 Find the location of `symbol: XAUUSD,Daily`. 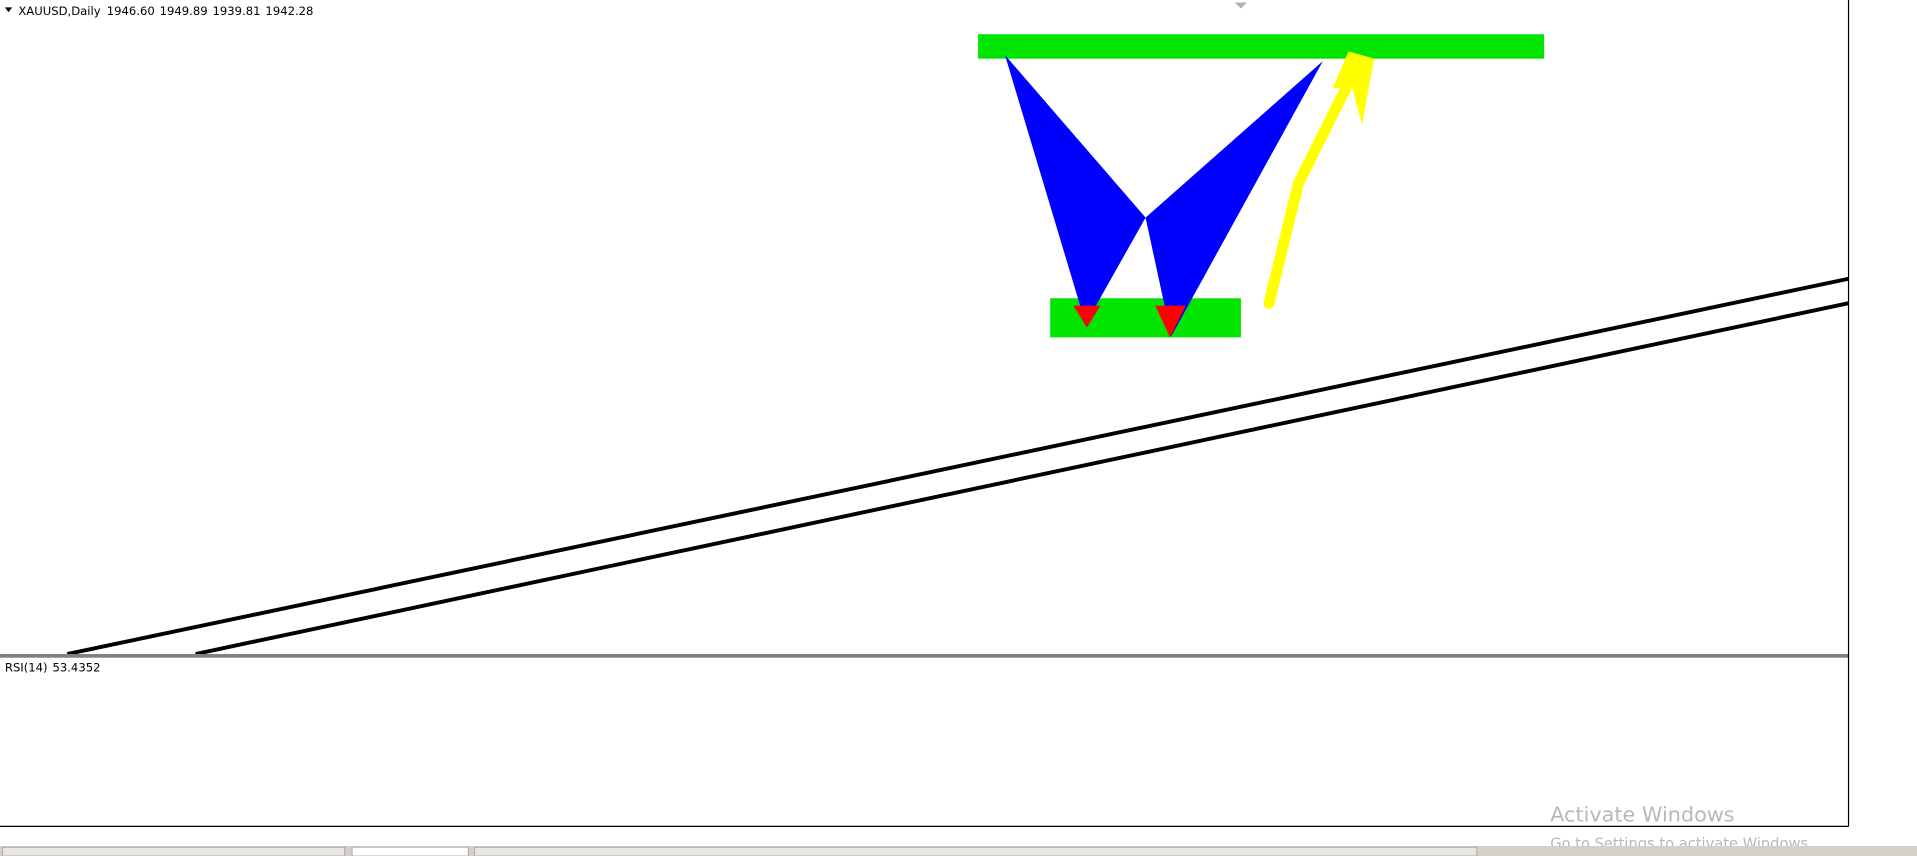

symbol: XAUUSD,Daily is located at coordinates (59, 11).